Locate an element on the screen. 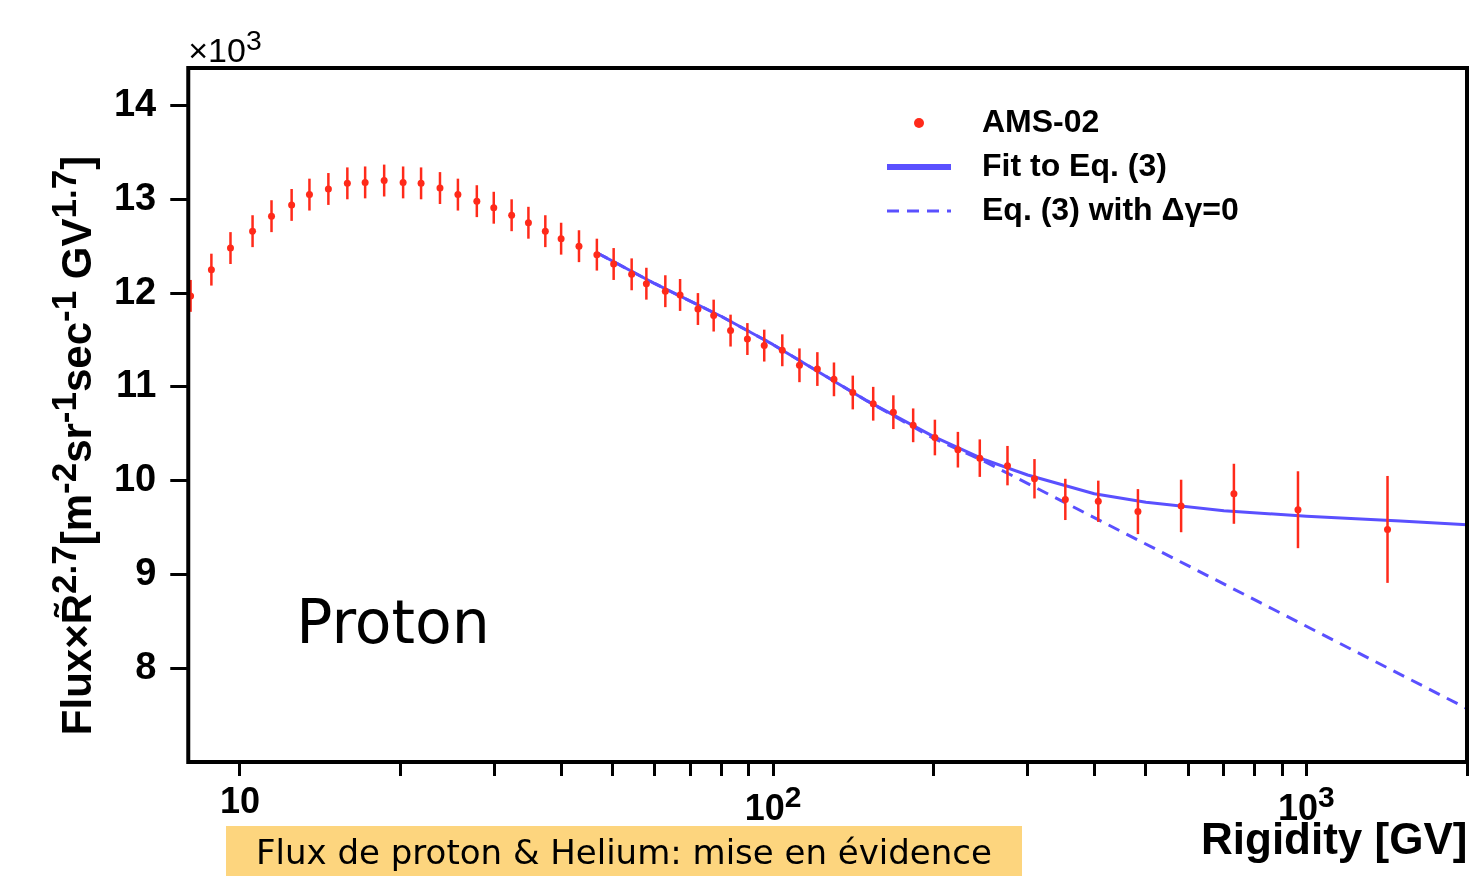 Image resolution: width=1476 pixels, height=876 pixels. y-tick-label: 12 is located at coordinates (135, 290).